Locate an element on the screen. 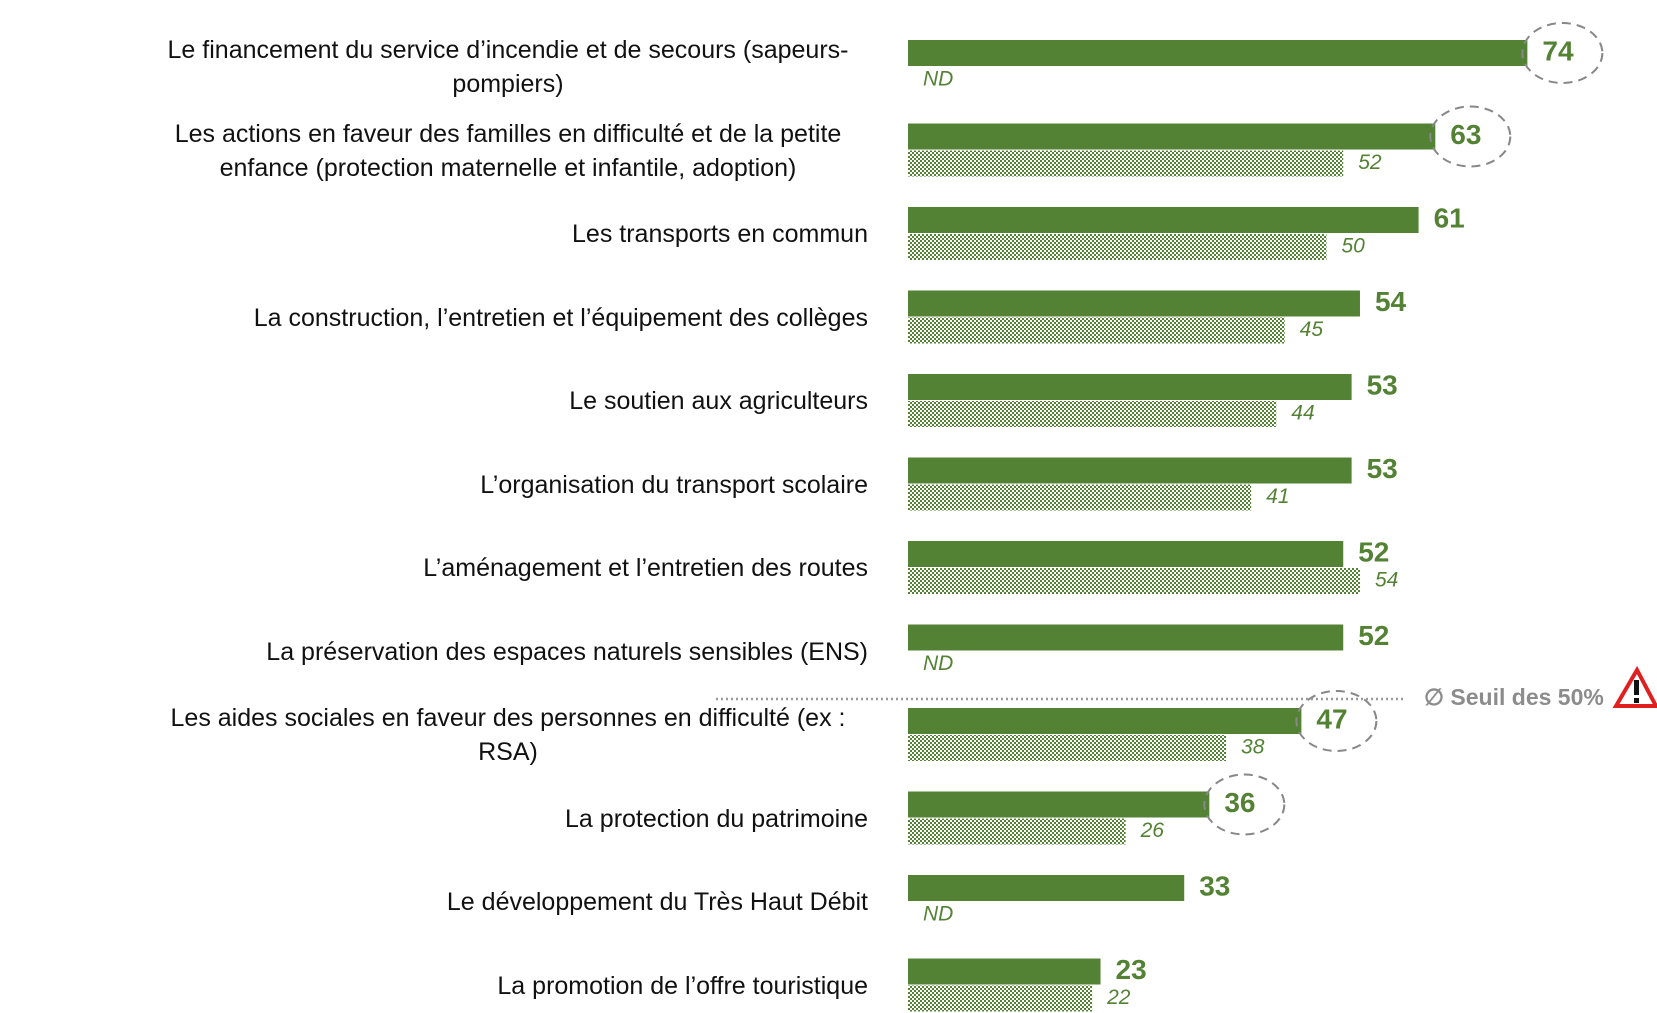 The width and height of the screenshot is (1657, 1013). category-label: Le développement du Très Haut Débit is located at coordinates (657, 902).